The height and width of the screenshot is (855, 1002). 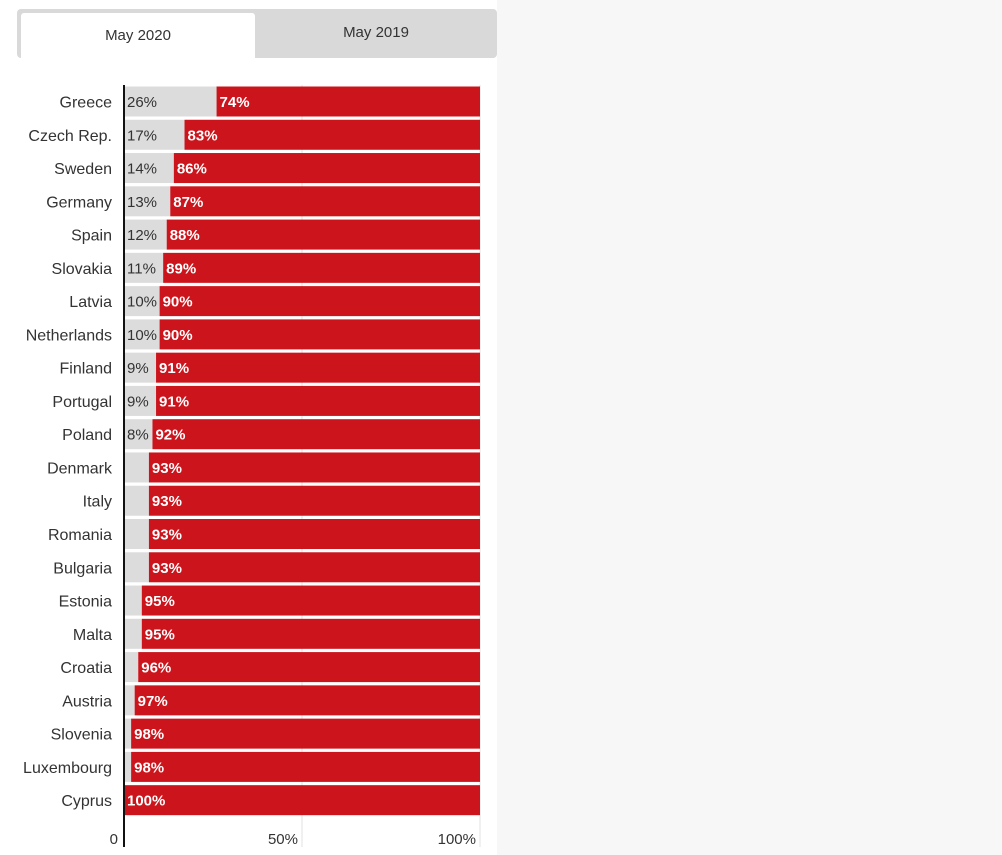 What do you see at coordinates (82, 568) in the screenshot?
I see `category-label: Bulgaria` at bounding box center [82, 568].